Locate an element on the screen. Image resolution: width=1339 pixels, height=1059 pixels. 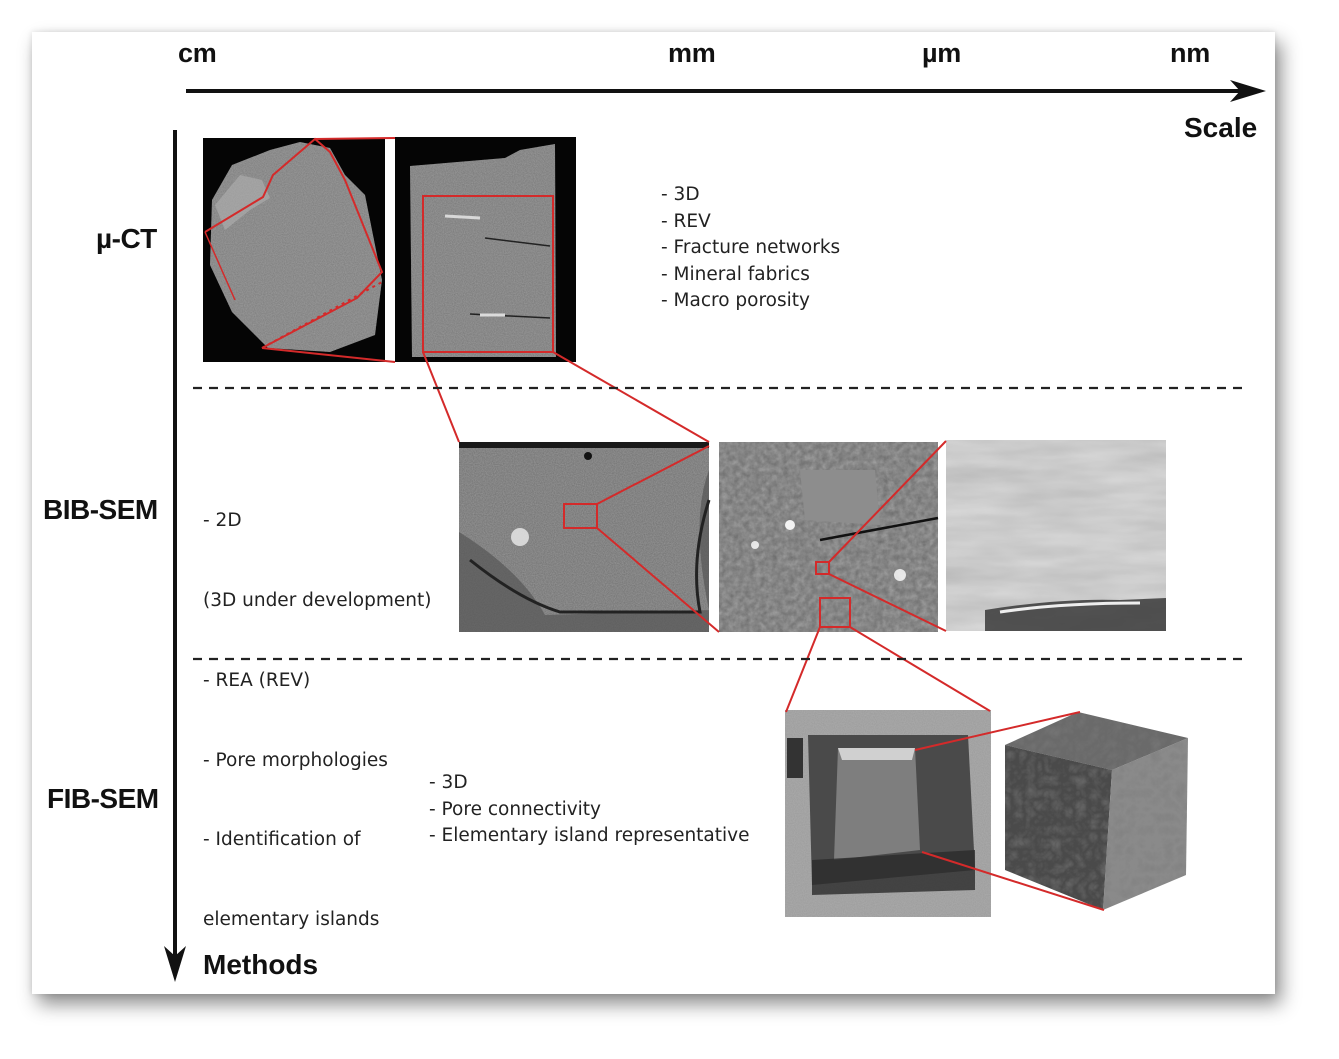
feature-item: - Fracture networks is located at coordinates (751, 248).